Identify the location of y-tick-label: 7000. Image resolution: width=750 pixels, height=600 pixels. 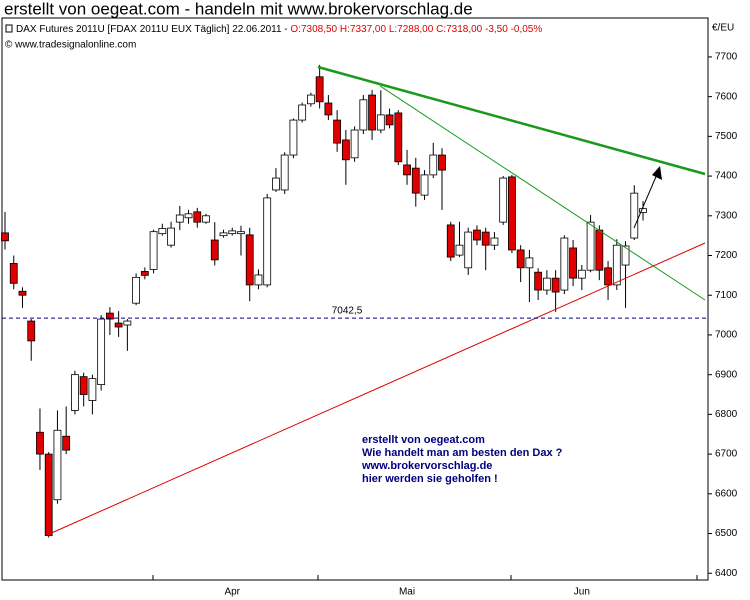
(726, 335).